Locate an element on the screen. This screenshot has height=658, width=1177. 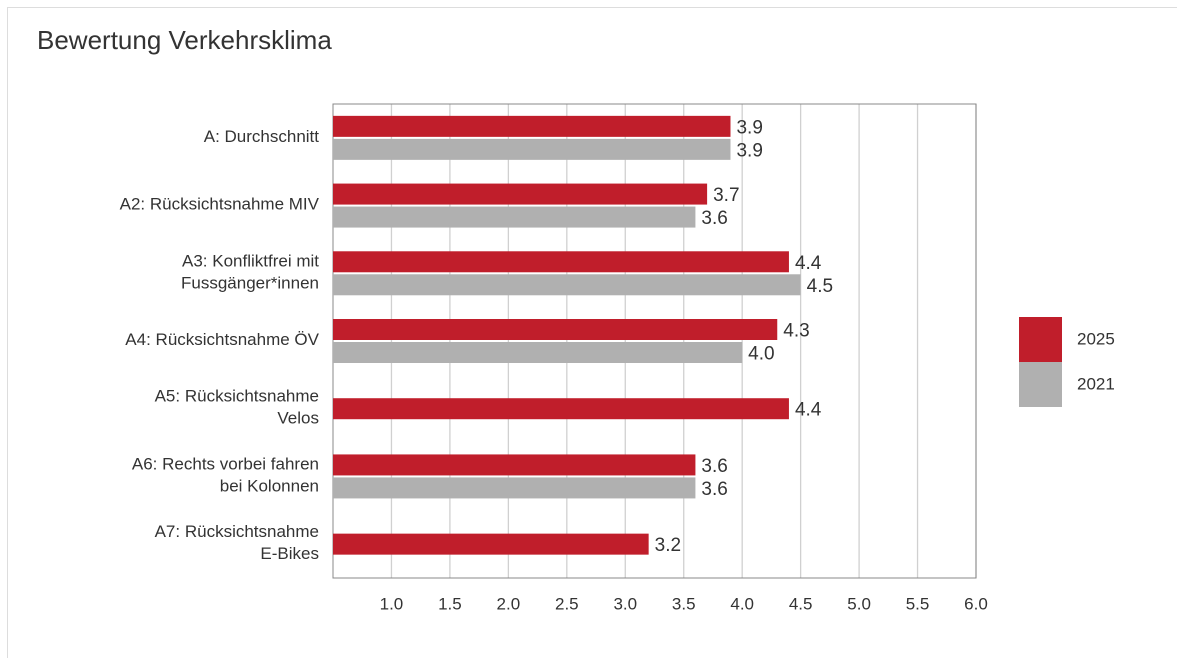
value-label: 3.2 is located at coordinates (668, 545).